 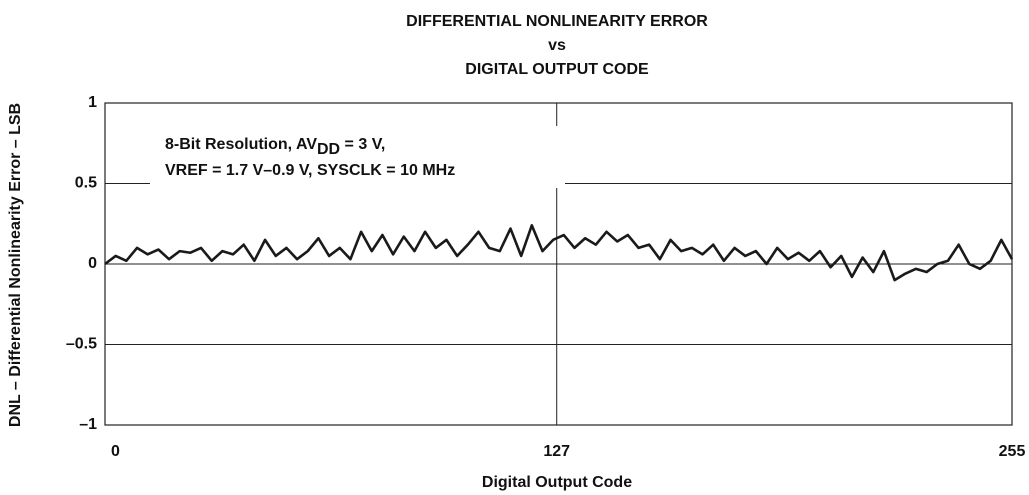 What do you see at coordinates (92, 102) in the screenshot?
I see `y-tick-label: 1` at bounding box center [92, 102].